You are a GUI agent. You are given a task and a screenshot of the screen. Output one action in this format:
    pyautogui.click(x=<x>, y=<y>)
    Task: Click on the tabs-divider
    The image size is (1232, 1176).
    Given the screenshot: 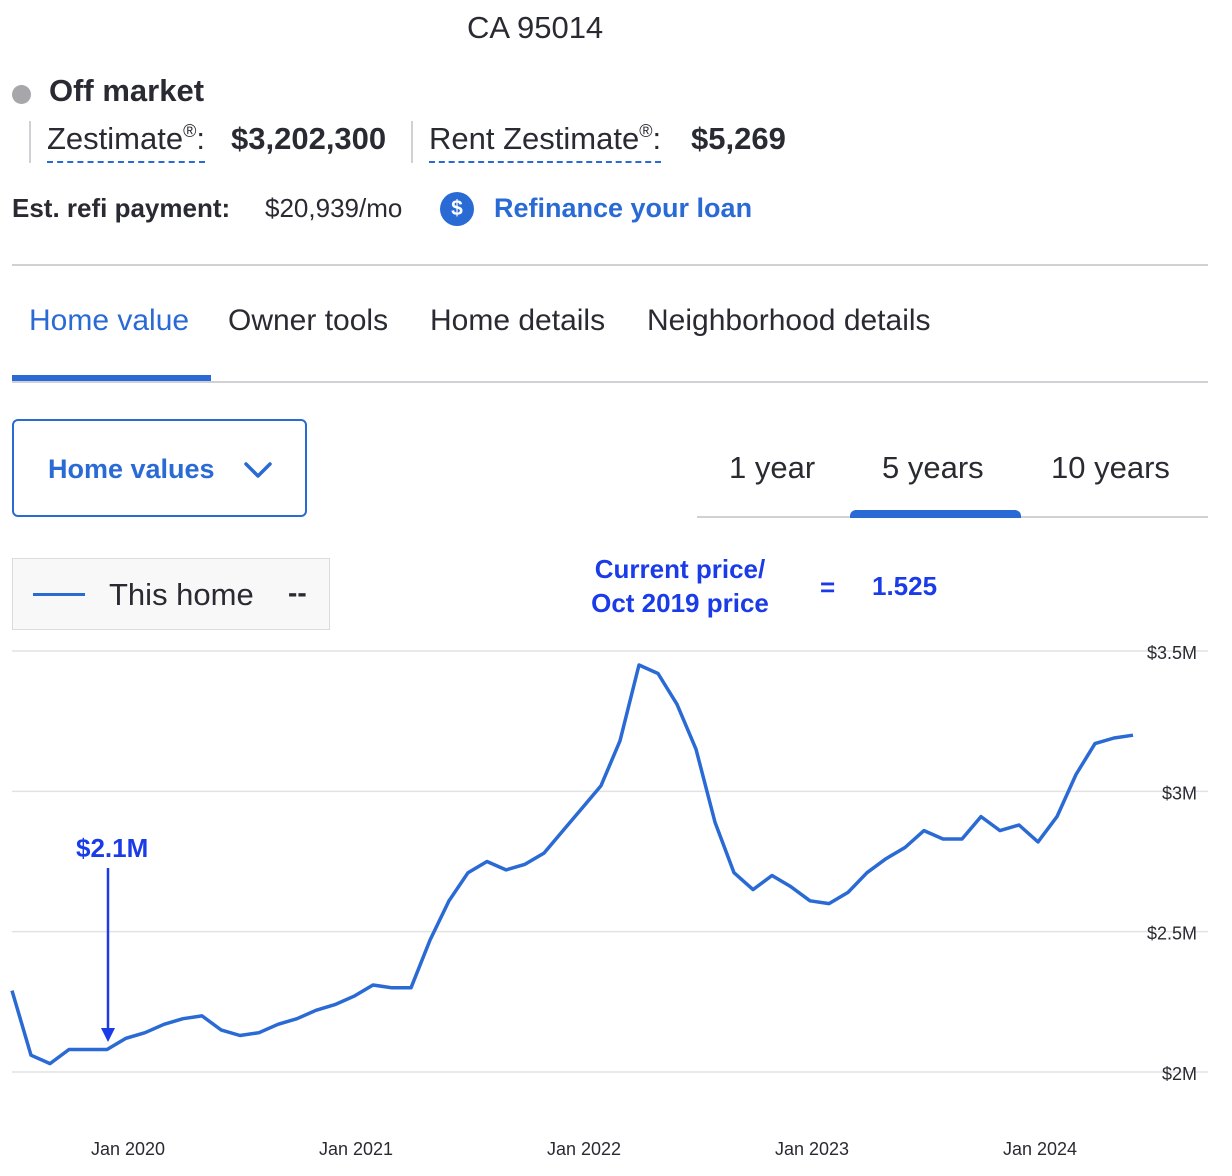 What is the action you would take?
    pyautogui.click(x=610, y=382)
    